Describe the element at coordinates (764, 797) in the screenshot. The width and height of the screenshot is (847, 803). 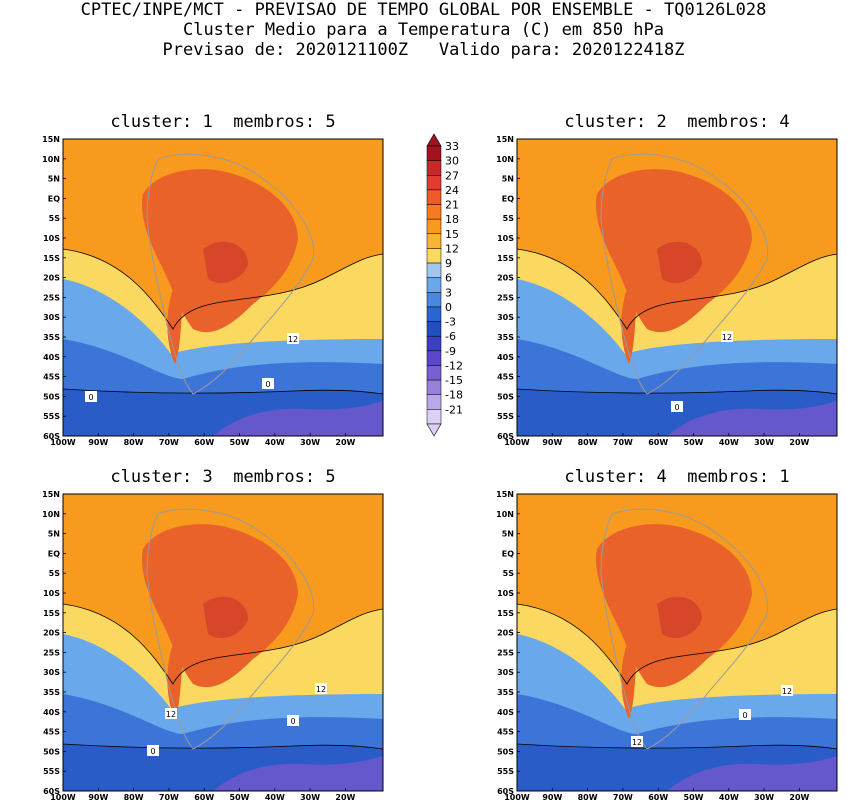
I see `lon-tick-label: 30W` at that location.